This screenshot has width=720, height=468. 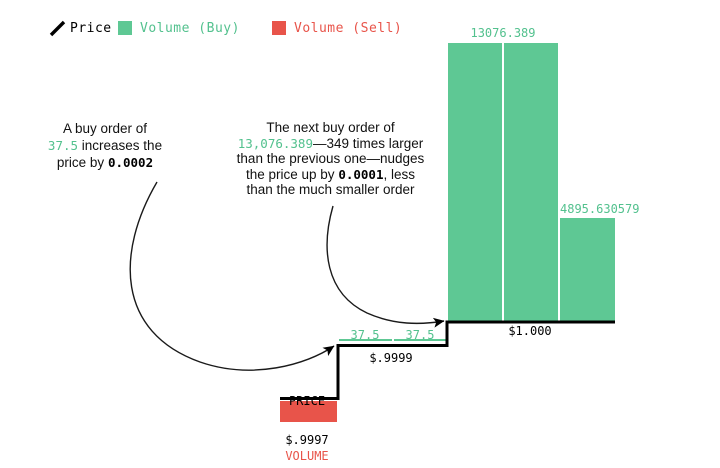 I want to click on price-delta-inline-value-2: 0.0001, so click(x=361, y=174).